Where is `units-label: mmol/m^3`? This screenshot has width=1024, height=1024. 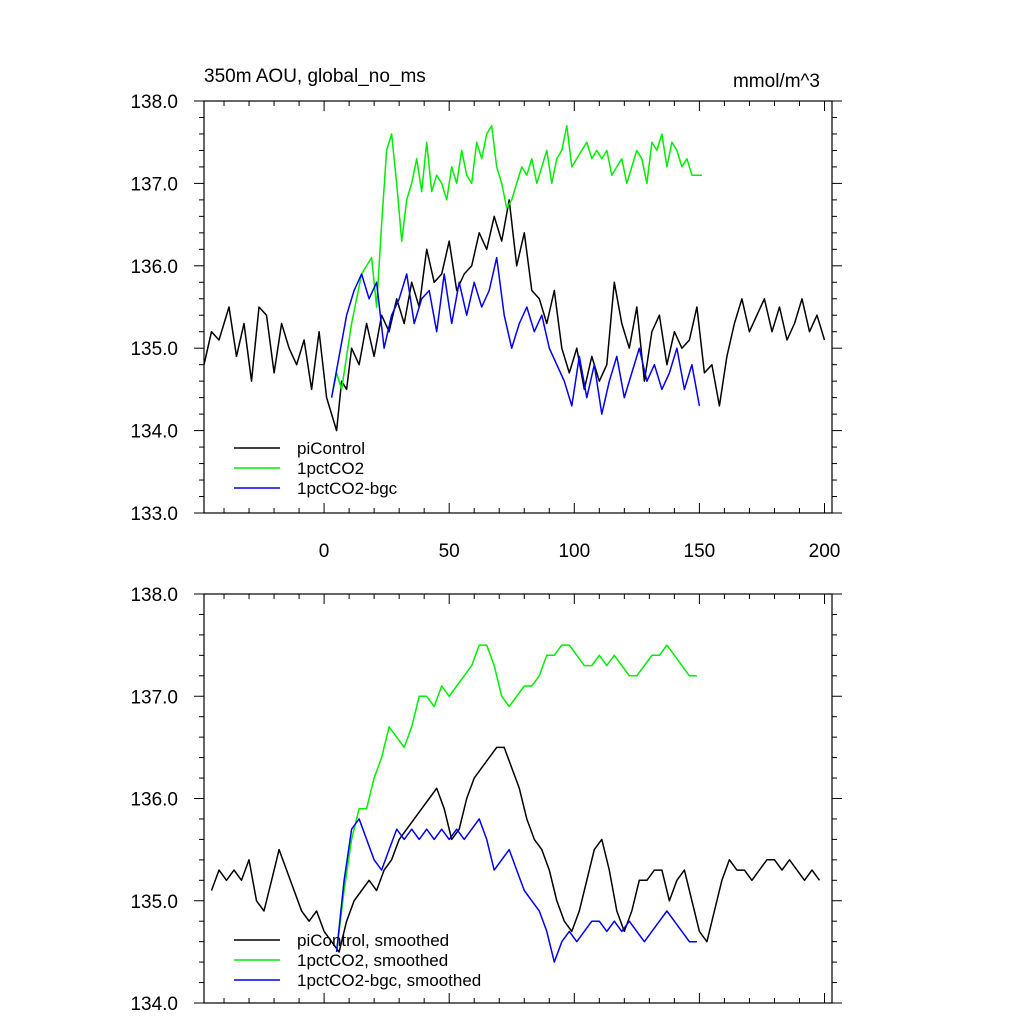 units-label: mmol/m^3 is located at coordinates (776, 81).